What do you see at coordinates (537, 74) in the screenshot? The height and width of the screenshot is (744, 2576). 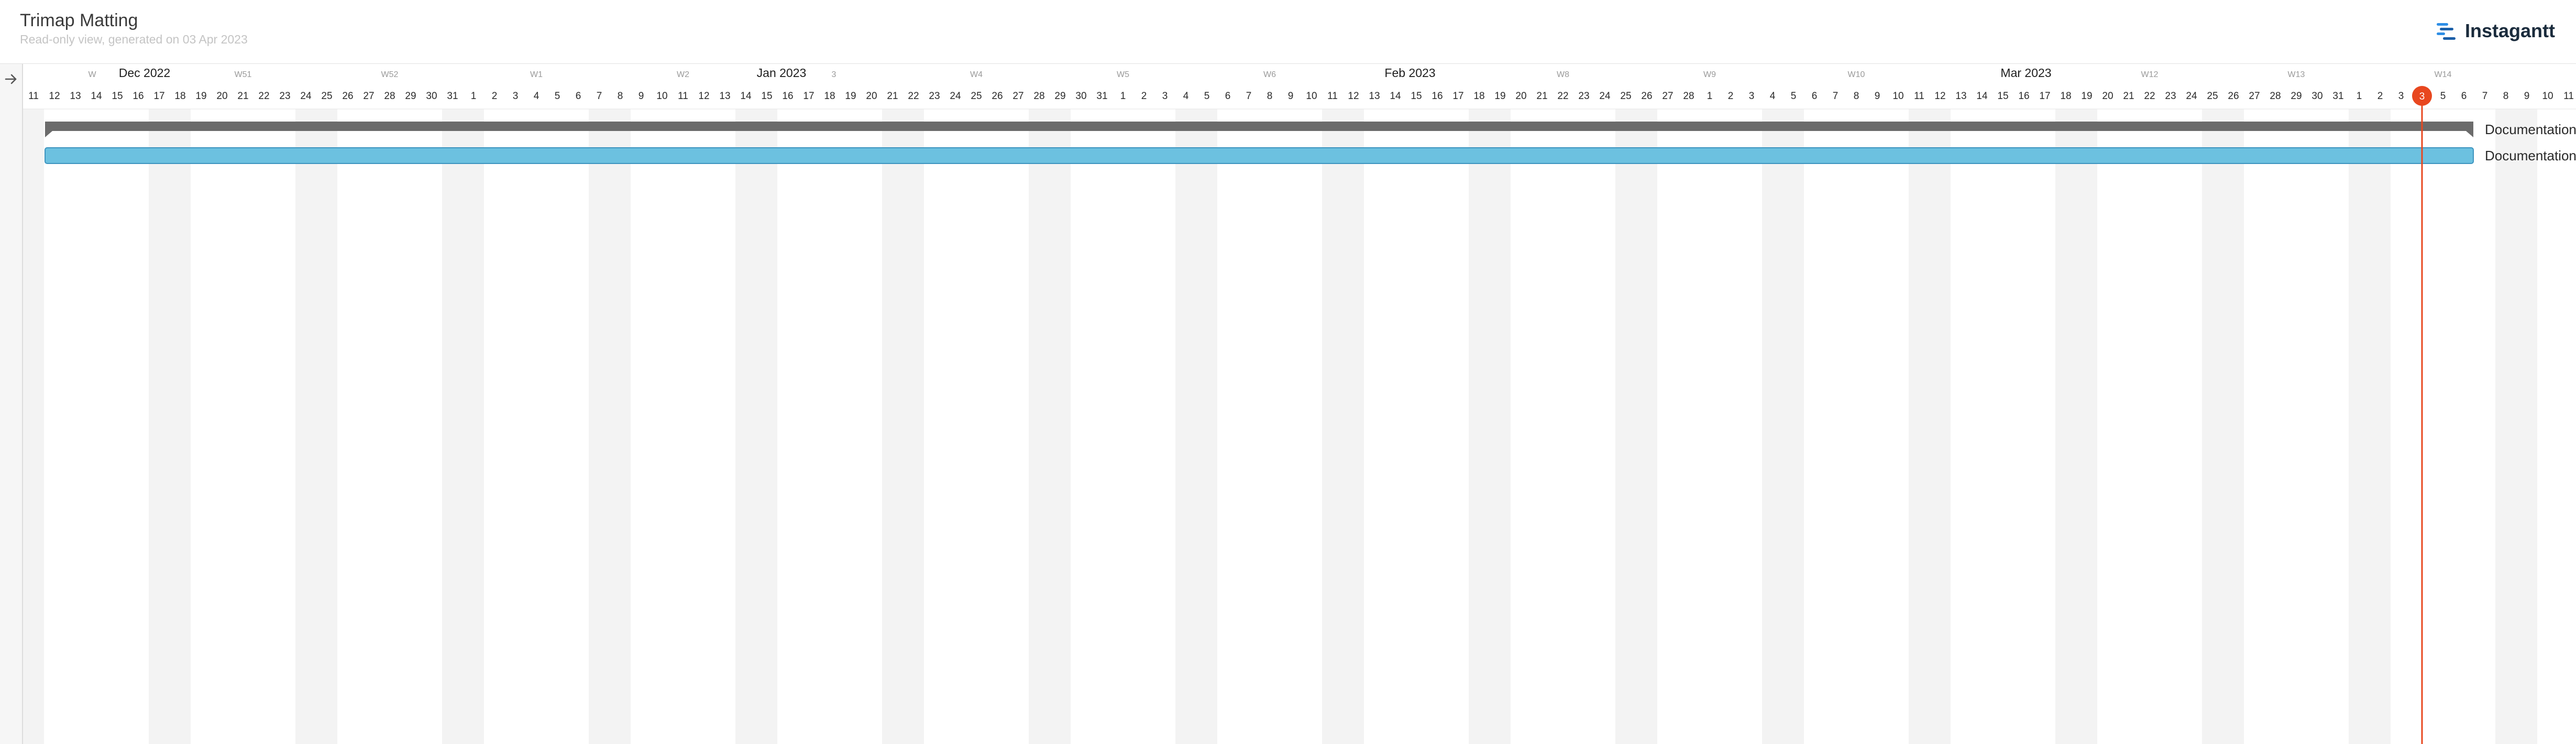 I see `week-label: W1` at bounding box center [537, 74].